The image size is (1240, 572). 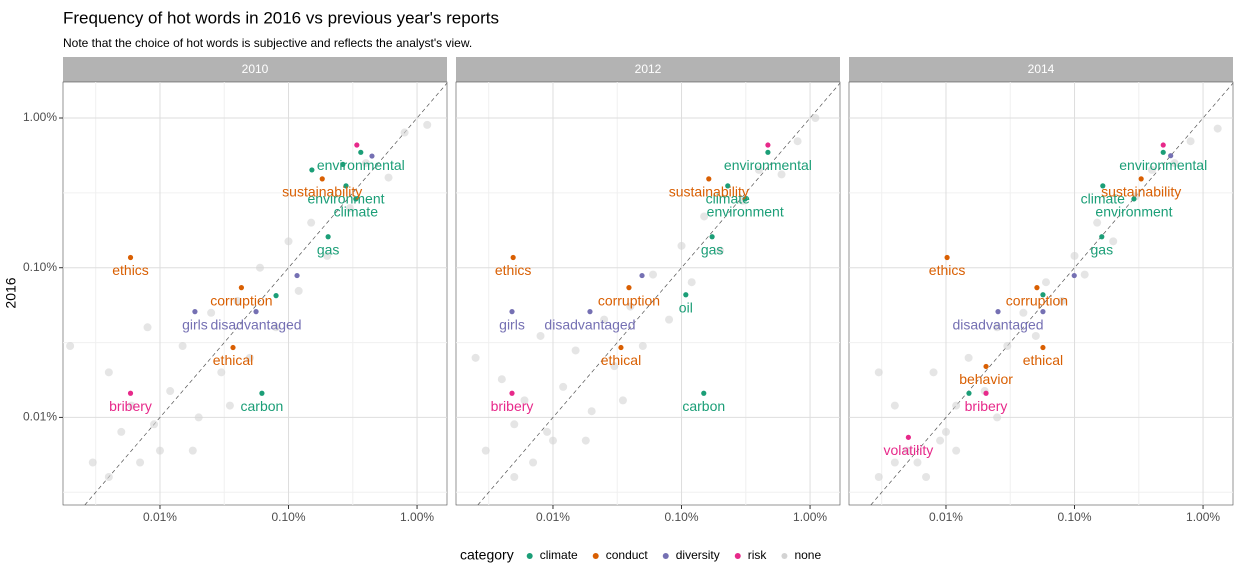 I want to click on legend-title: category, so click(x=487, y=555).